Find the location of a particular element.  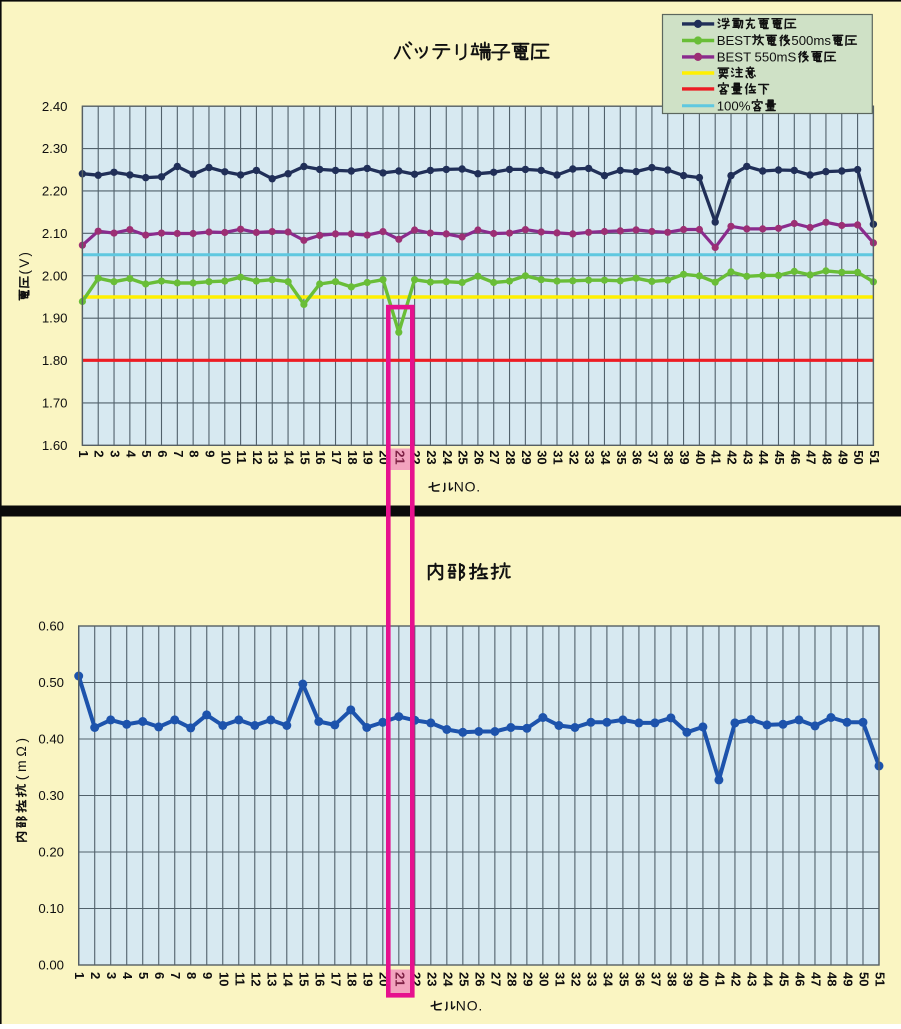

svg-text: 1.70 is located at coordinates (55, 403).